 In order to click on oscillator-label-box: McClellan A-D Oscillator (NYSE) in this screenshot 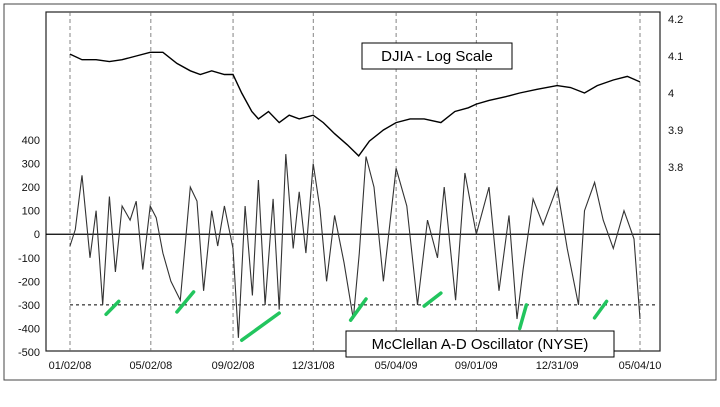, I will do `click(480, 344)`.